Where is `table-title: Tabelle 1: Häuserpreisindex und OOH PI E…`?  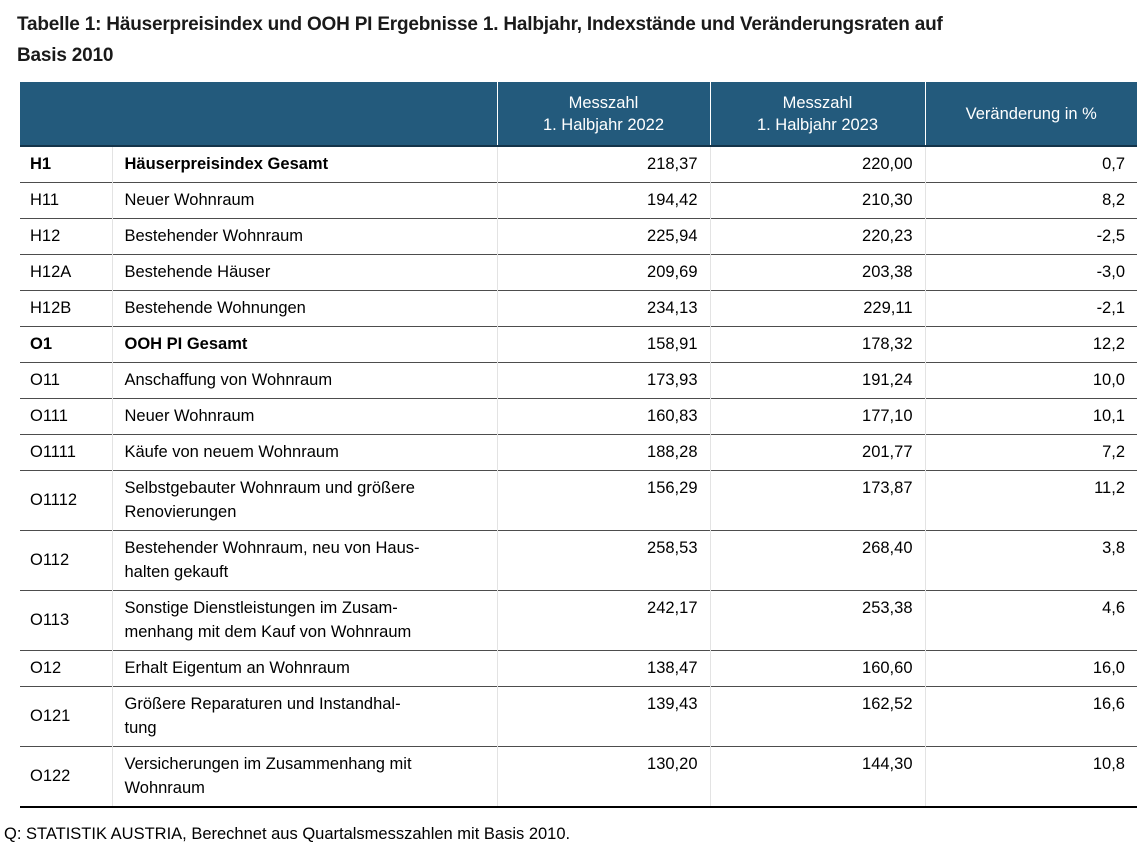 table-title: Tabelle 1: Häuserpreisindex und OOH PI E… is located at coordinates (581, 40).